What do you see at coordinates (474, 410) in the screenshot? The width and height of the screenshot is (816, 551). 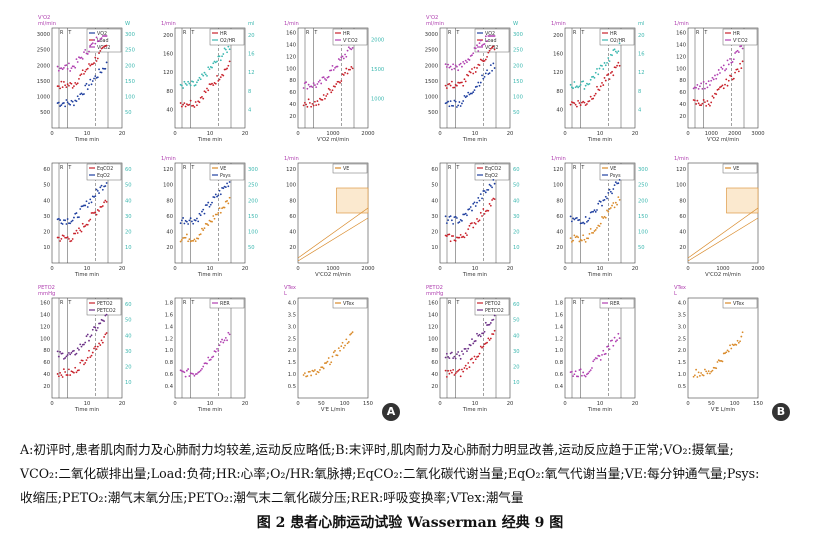 I see `b7-x-axis-label: Time min` at bounding box center [474, 410].